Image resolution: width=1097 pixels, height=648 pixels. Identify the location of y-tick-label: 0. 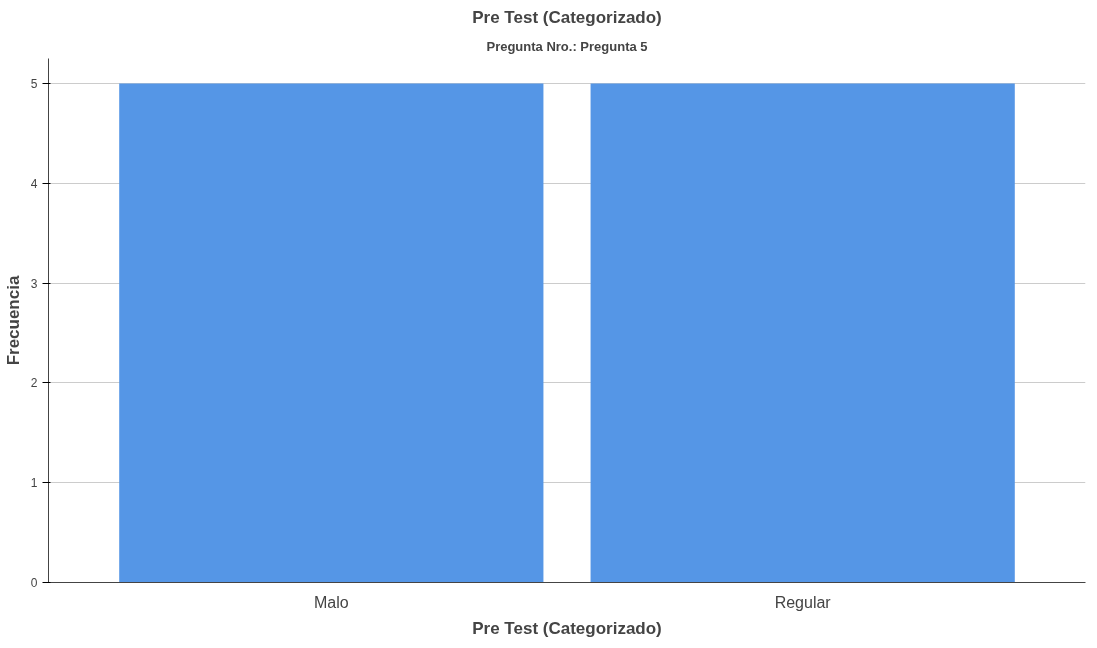
(34, 583).